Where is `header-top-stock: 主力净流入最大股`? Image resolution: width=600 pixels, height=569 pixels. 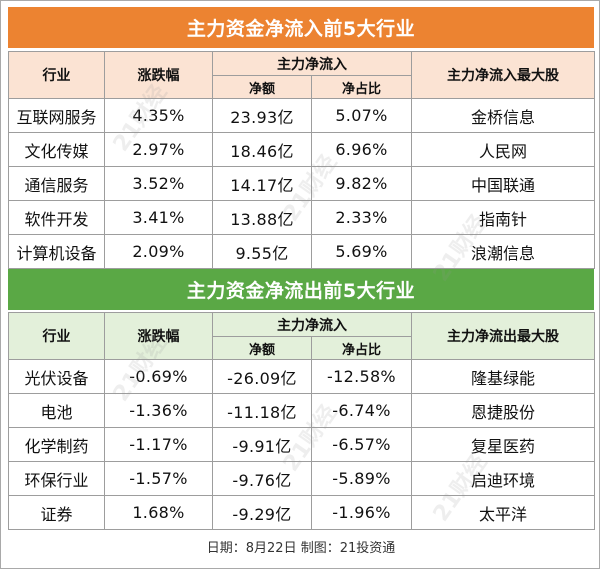 header-top-stock: 主力净流入最大股 is located at coordinates (503, 75).